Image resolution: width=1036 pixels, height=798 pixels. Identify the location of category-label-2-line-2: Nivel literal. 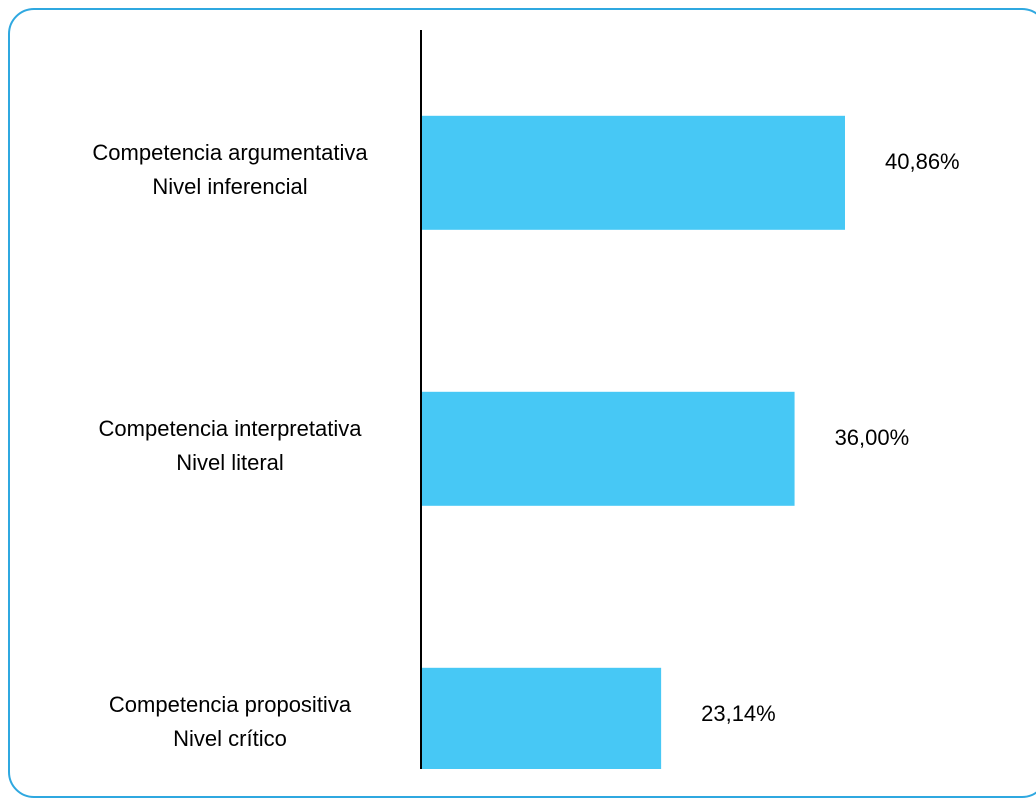
(230, 462).